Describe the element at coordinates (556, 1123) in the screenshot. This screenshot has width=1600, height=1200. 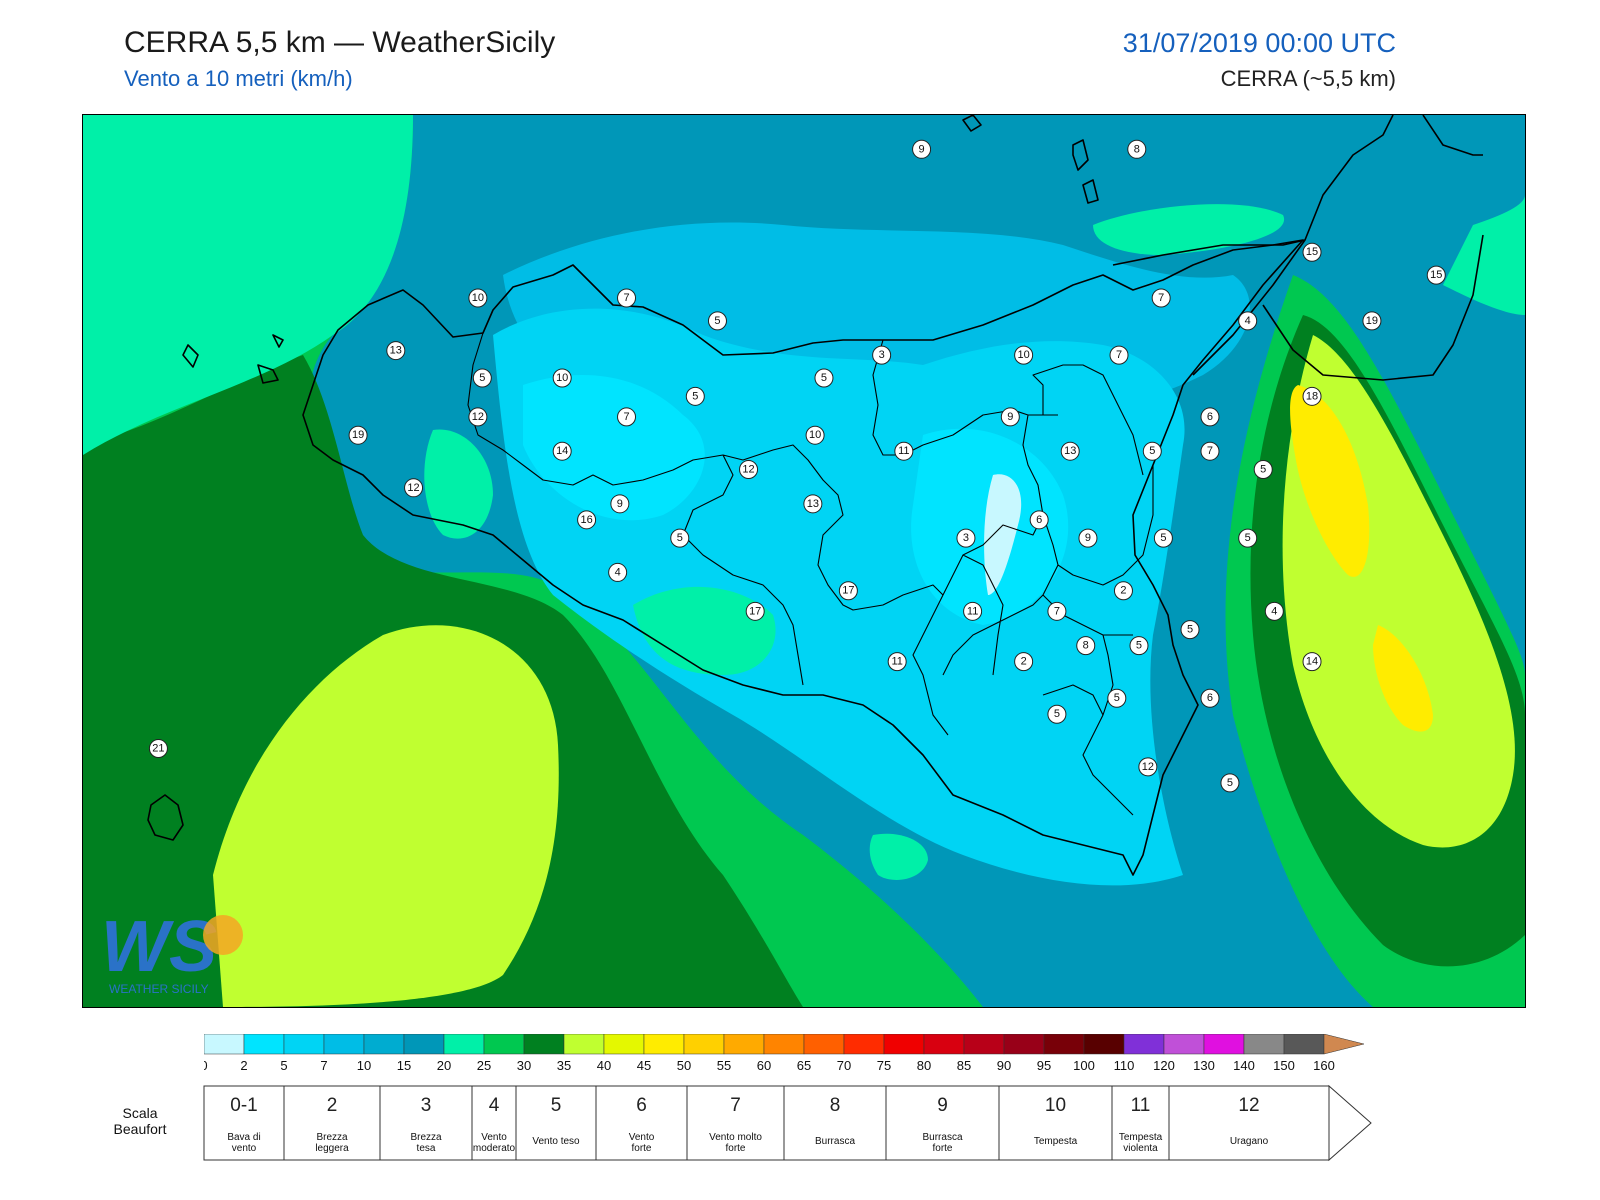
I see `beaufort-class: 5 Vento teso` at that location.